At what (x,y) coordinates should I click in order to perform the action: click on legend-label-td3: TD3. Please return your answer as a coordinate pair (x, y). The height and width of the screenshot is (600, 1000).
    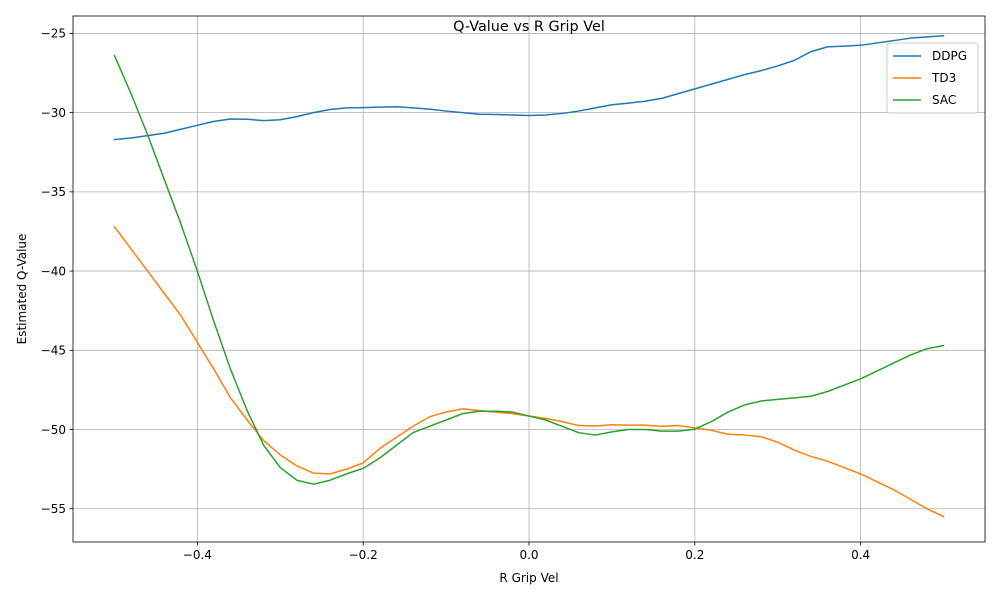
    Looking at the image, I should click on (943, 78).